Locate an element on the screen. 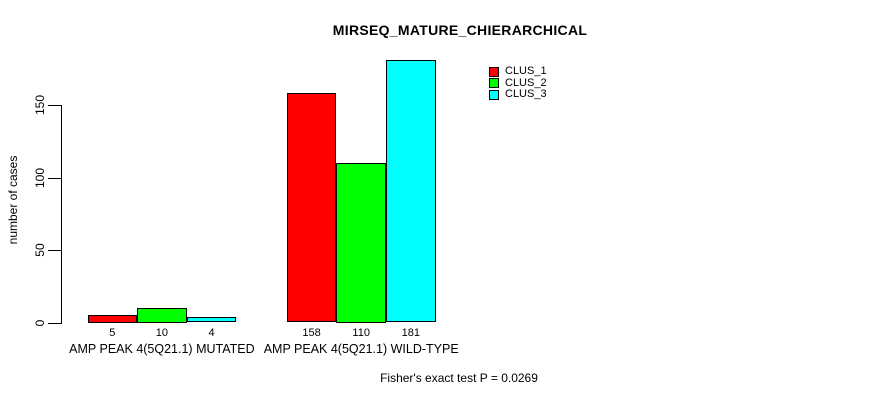 This screenshot has width=890, height=400. bar-clus_2-group2 is located at coordinates (361, 243).